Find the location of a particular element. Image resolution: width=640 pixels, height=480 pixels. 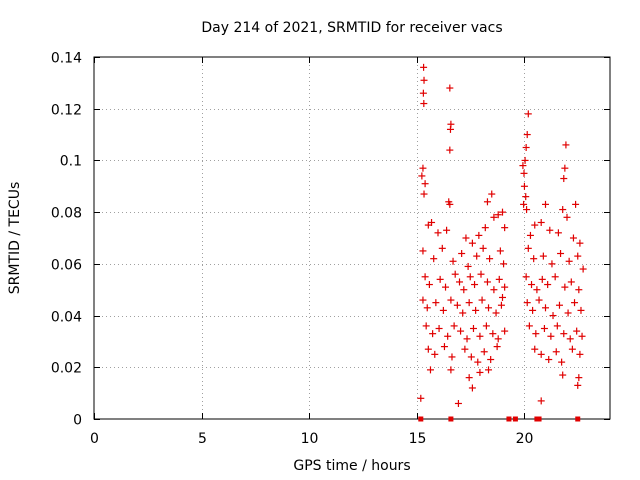

y-tick-label: 0.12 is located at coordinates (66, 111).